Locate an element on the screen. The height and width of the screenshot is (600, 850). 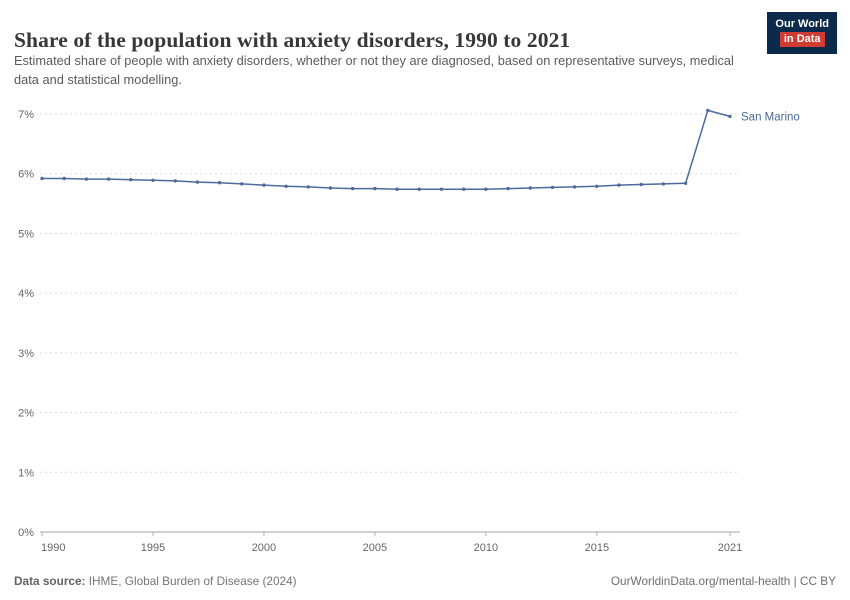
y-axis-label: 7% is located at coordinates (26, 115).